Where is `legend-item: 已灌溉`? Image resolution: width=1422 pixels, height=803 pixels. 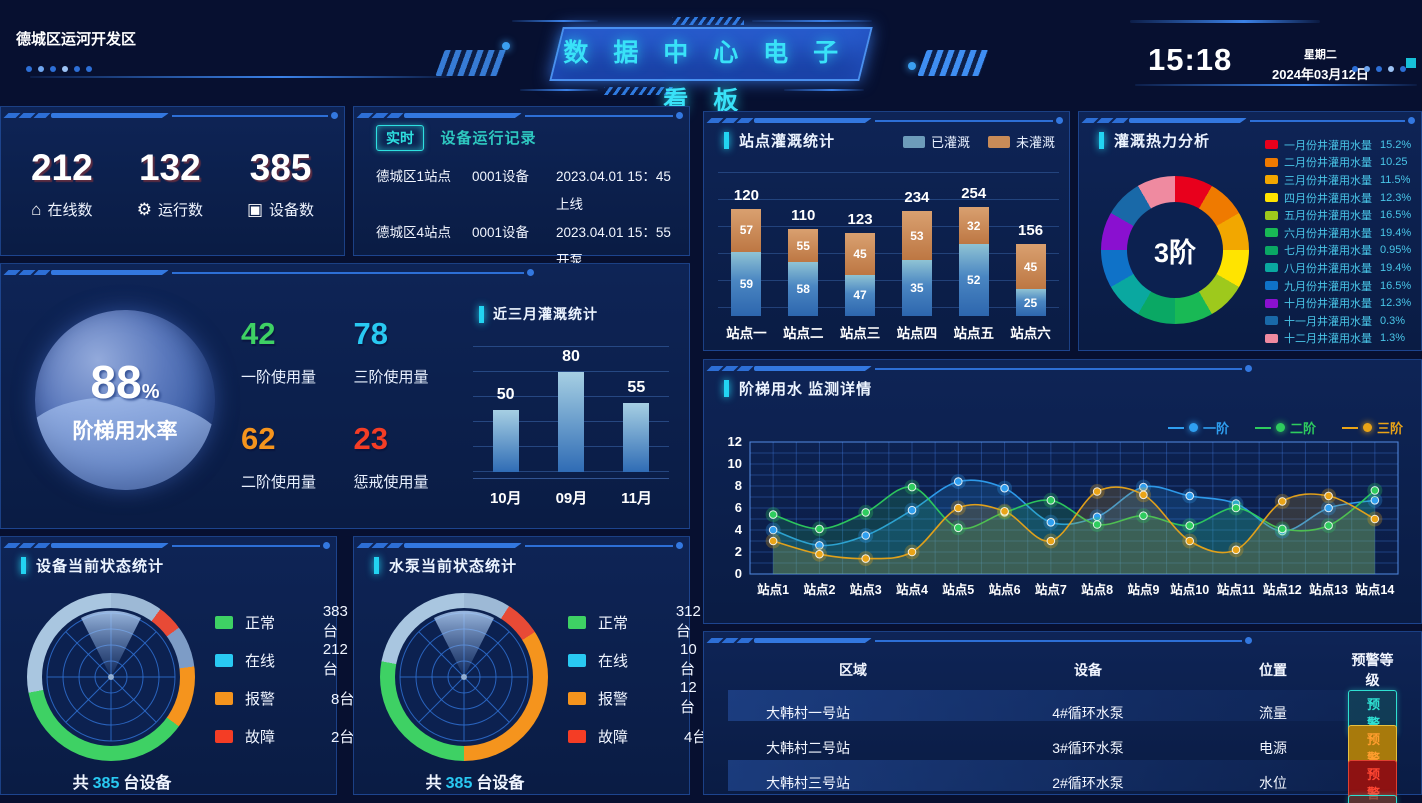
legend-item: 已灌溉 is located at coordinates (936, 141).